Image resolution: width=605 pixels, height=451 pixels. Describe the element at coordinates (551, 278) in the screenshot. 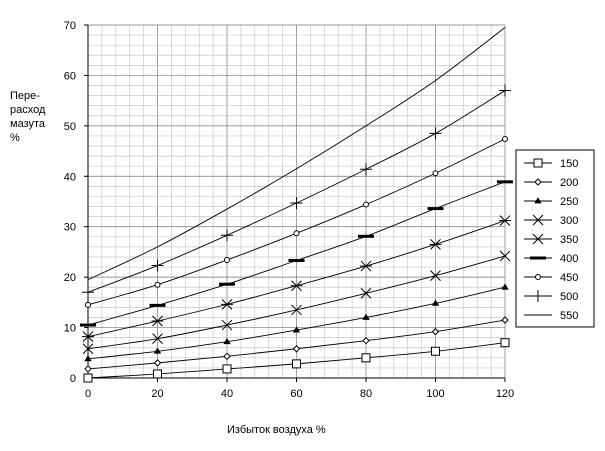

I see `legend-item: 450` at that location.